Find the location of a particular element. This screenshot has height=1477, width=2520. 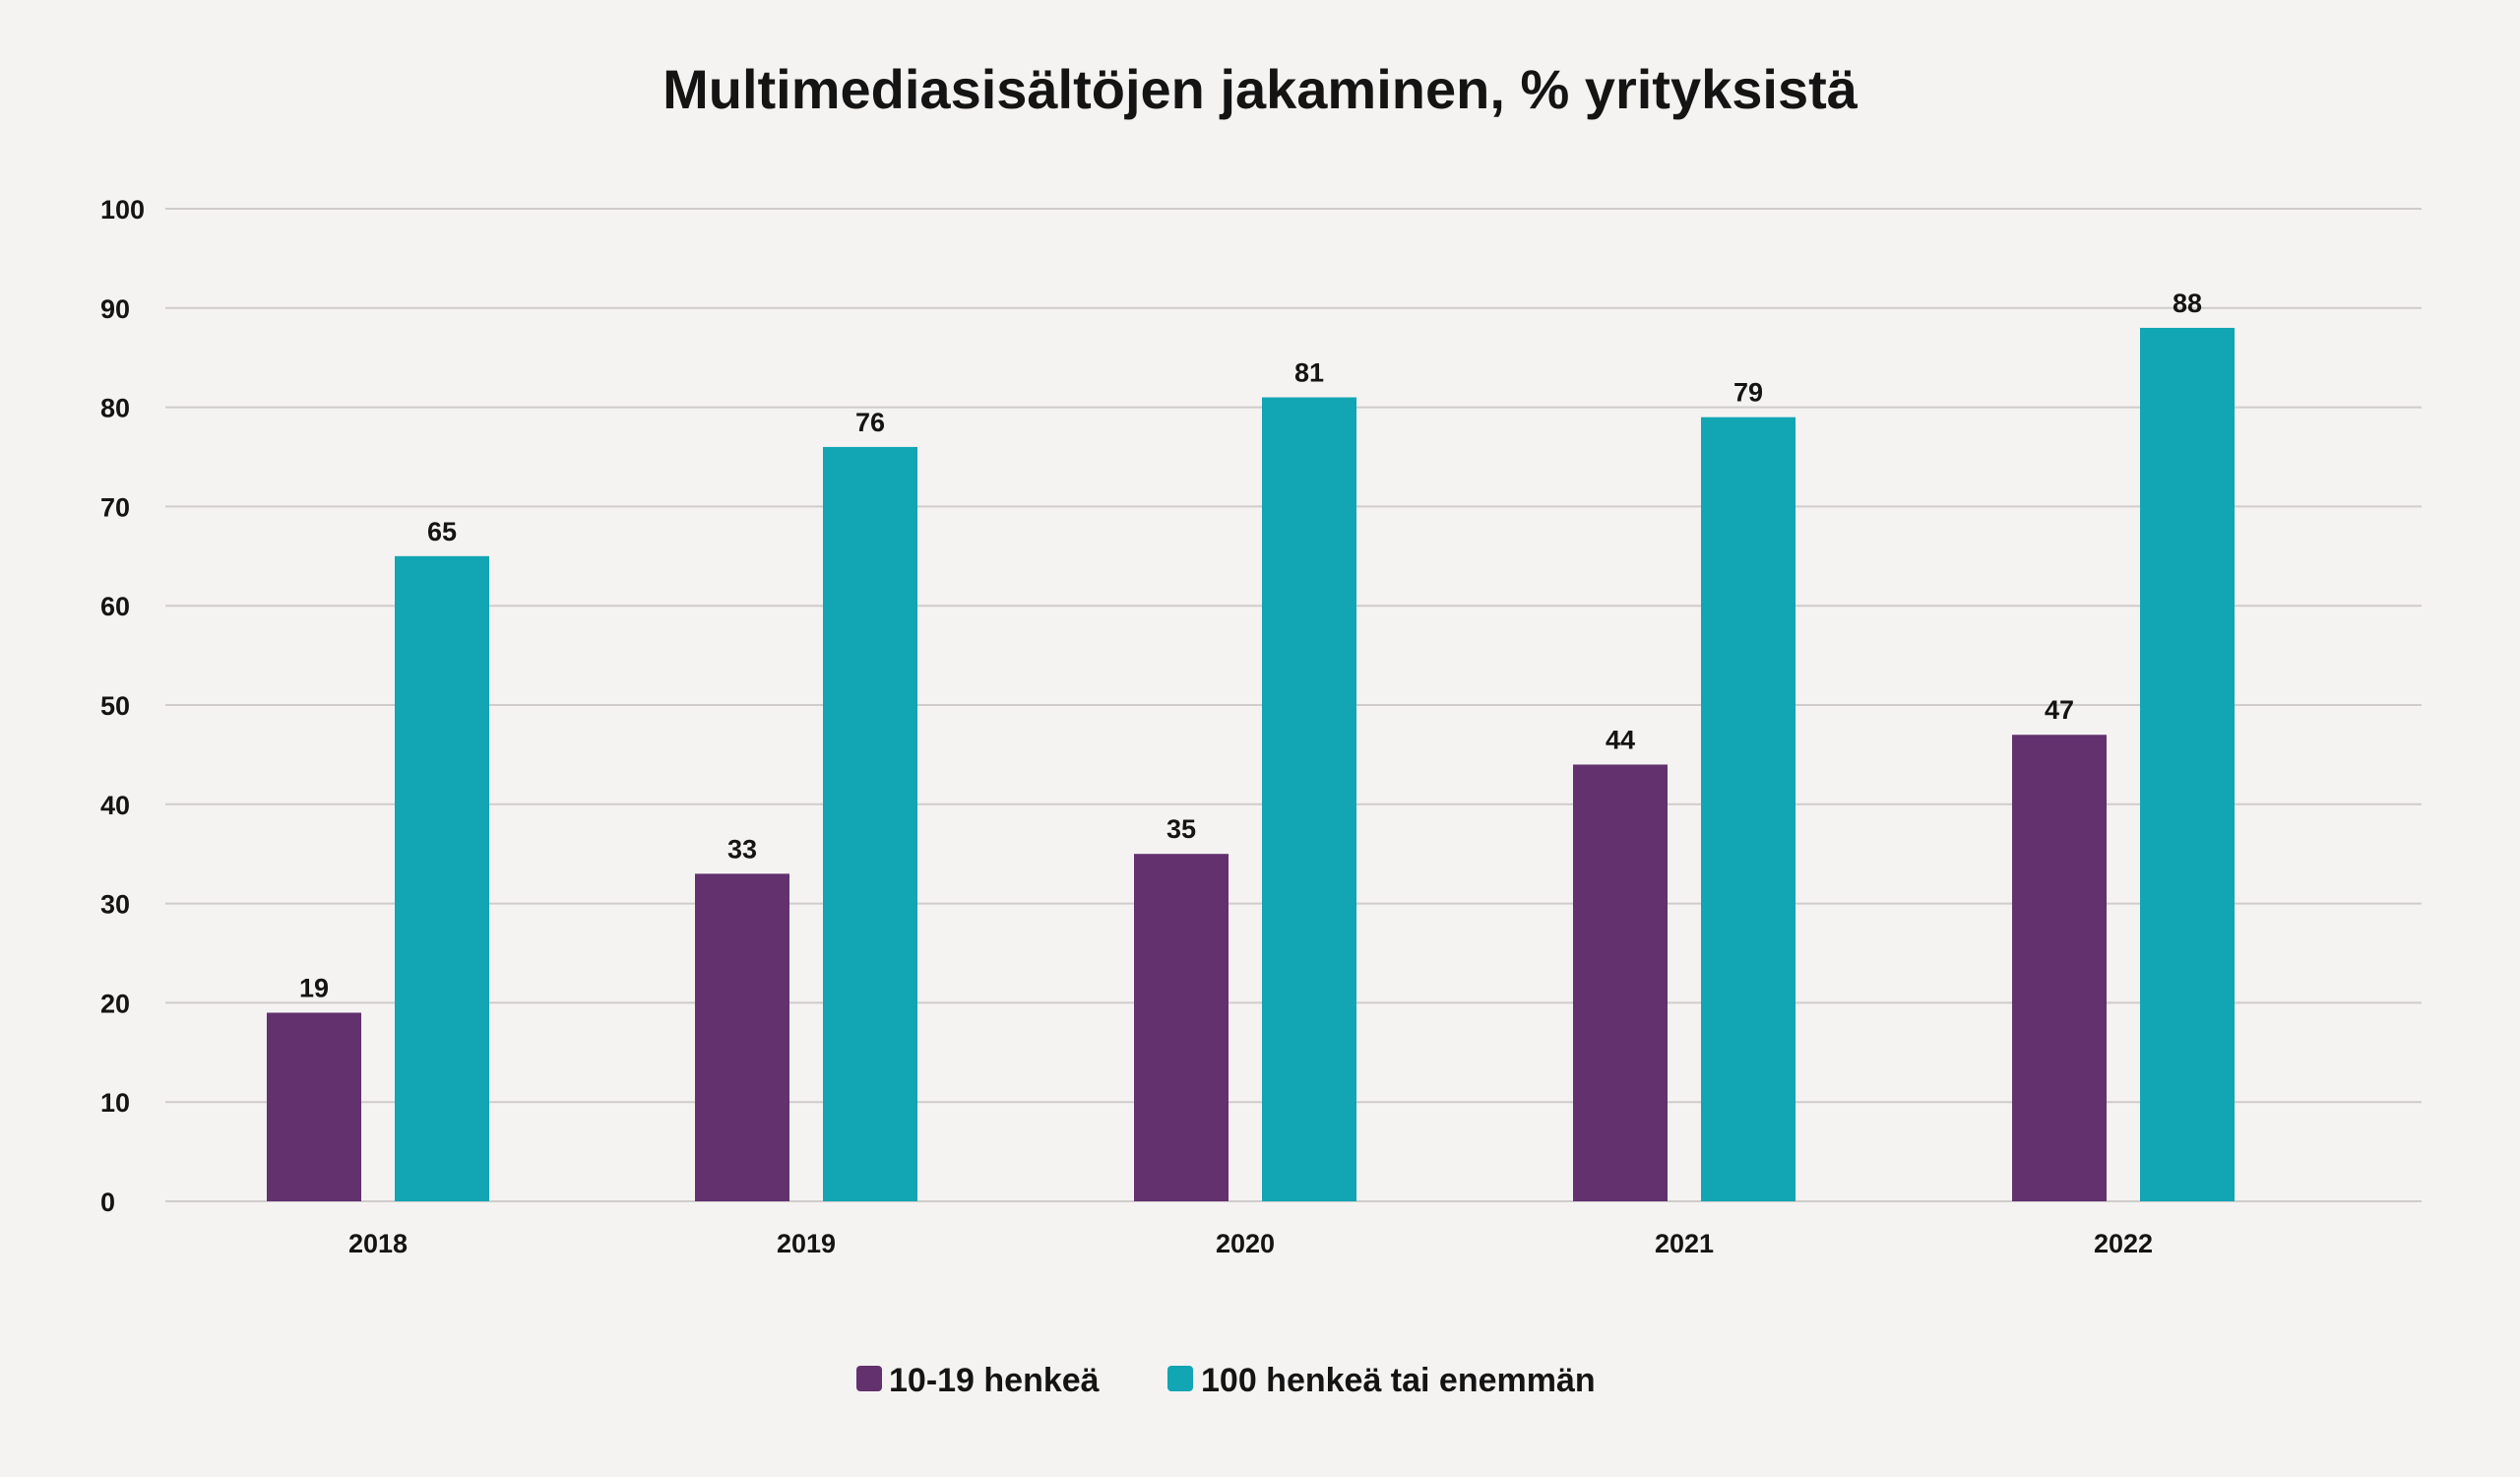

bar-small-2019 is located at coordinates (742, 1037).